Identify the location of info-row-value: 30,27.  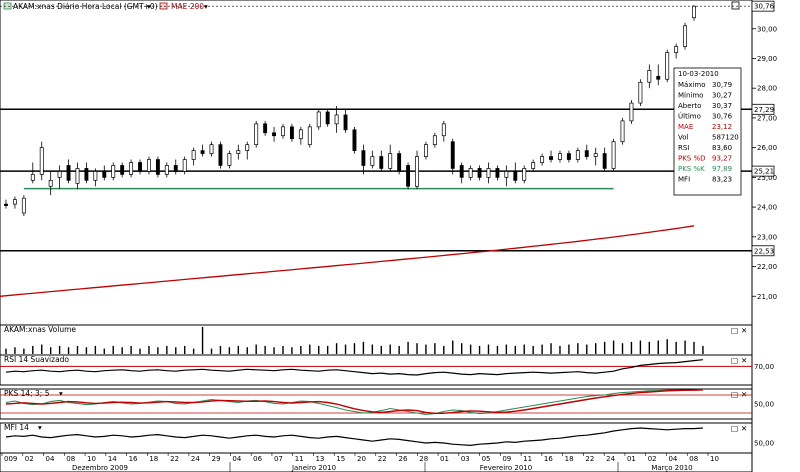
(722, 96).